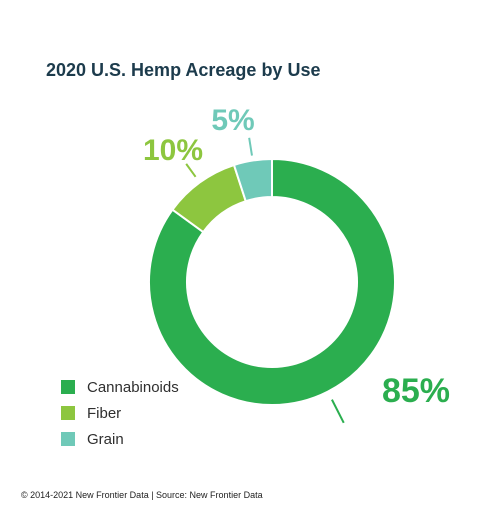  I want to click on legend-label-fiber: Fiber, so click(104, 413).